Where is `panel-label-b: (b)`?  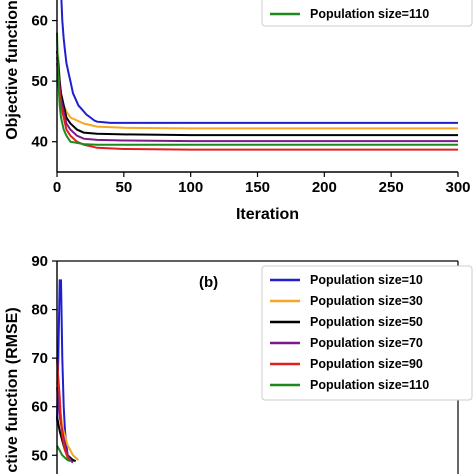
panel-label-b: (b) is located at coordinates (208, 282).